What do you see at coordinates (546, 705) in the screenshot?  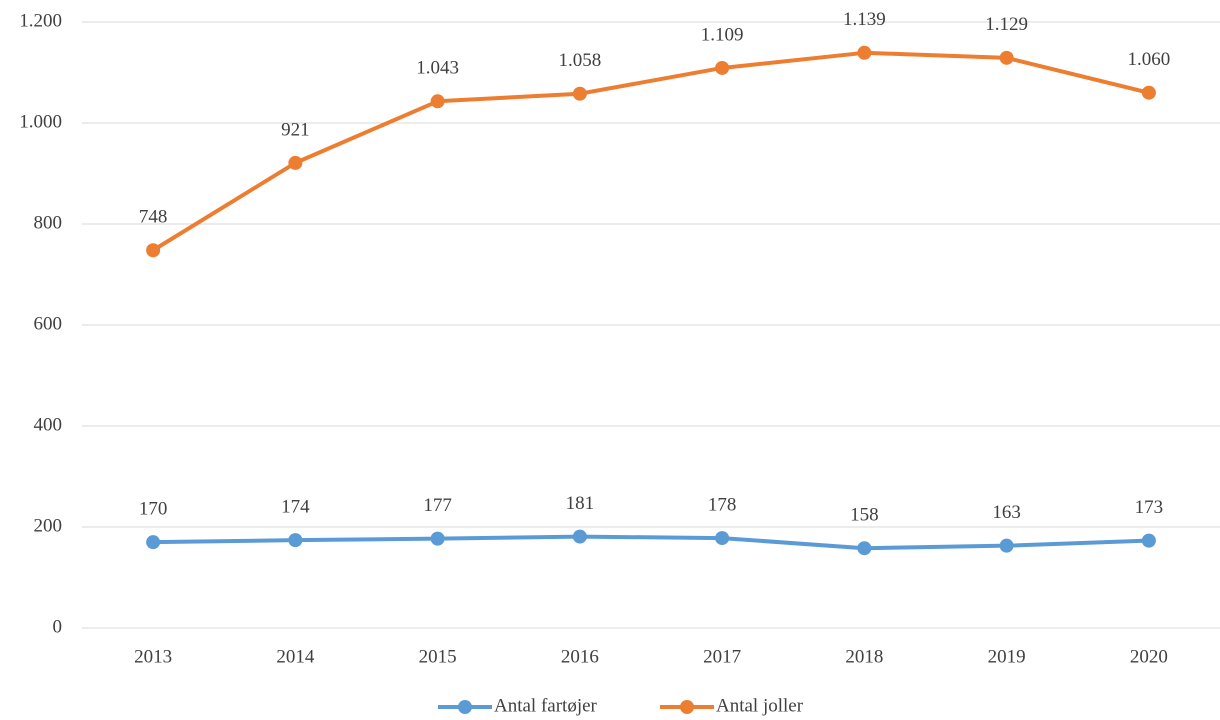 I see `legend-label: Antal fartøjer` at bounding box center [546, 705].